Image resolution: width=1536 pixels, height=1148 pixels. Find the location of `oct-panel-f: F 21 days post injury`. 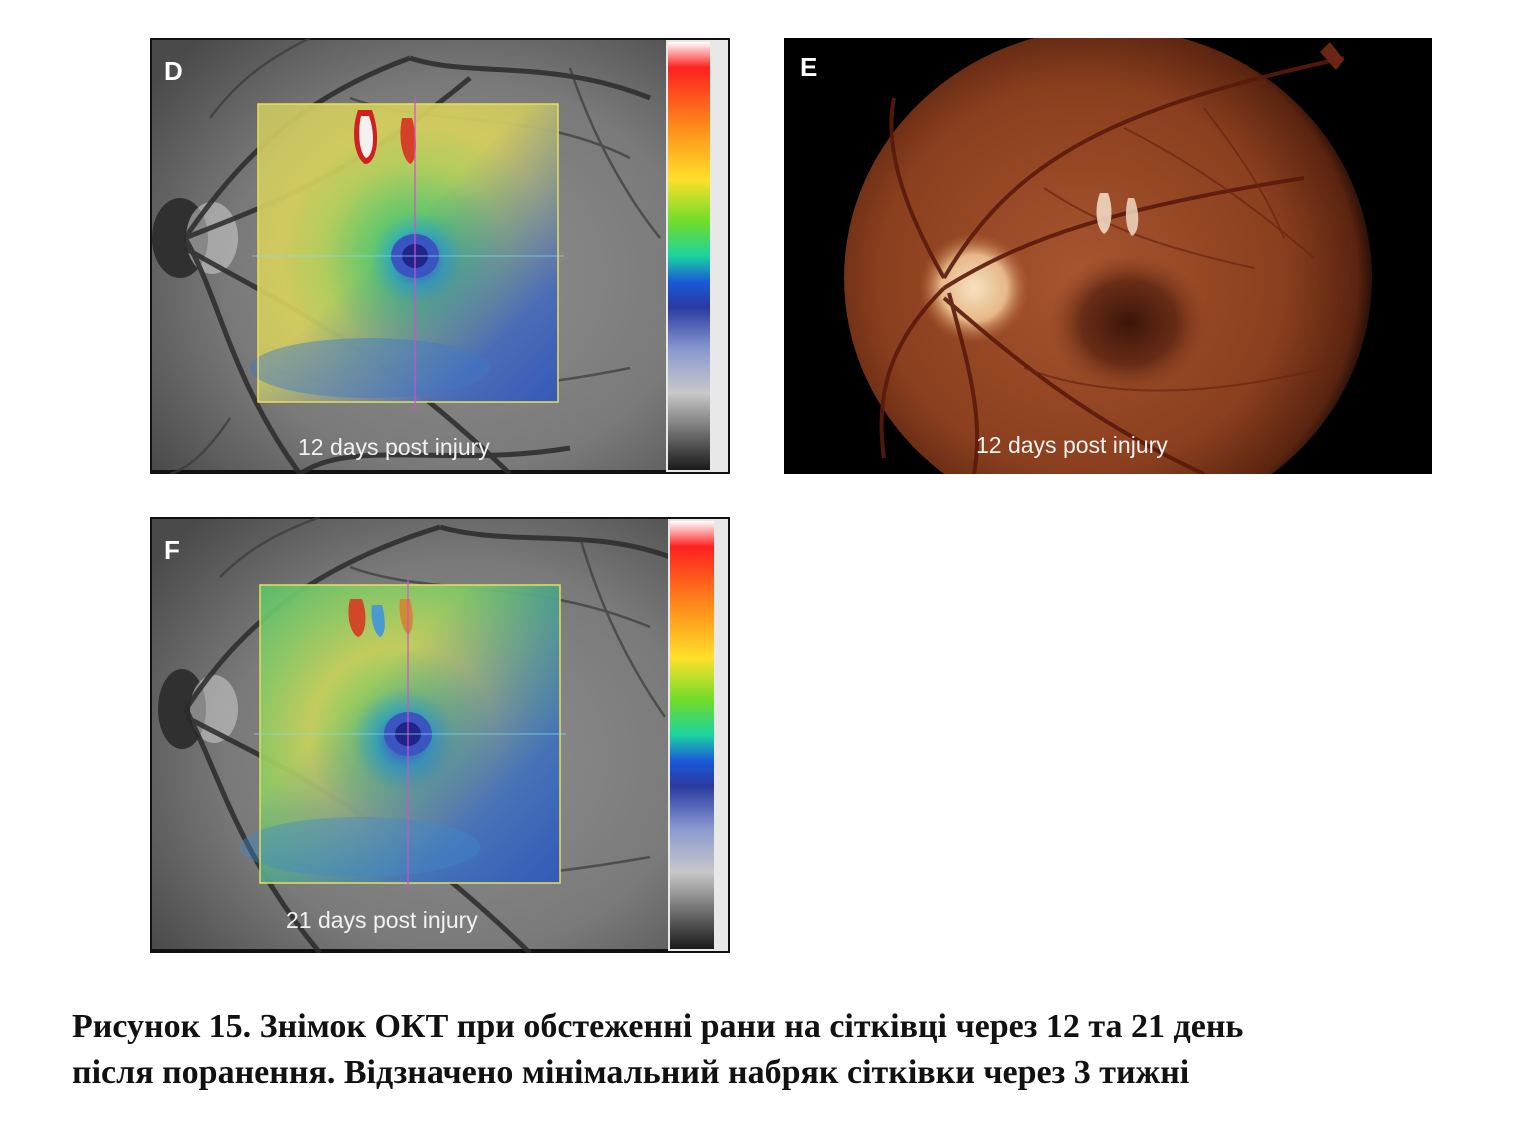

oct-panel-f: F 21 days post injury is located at coordinates (440, 735).